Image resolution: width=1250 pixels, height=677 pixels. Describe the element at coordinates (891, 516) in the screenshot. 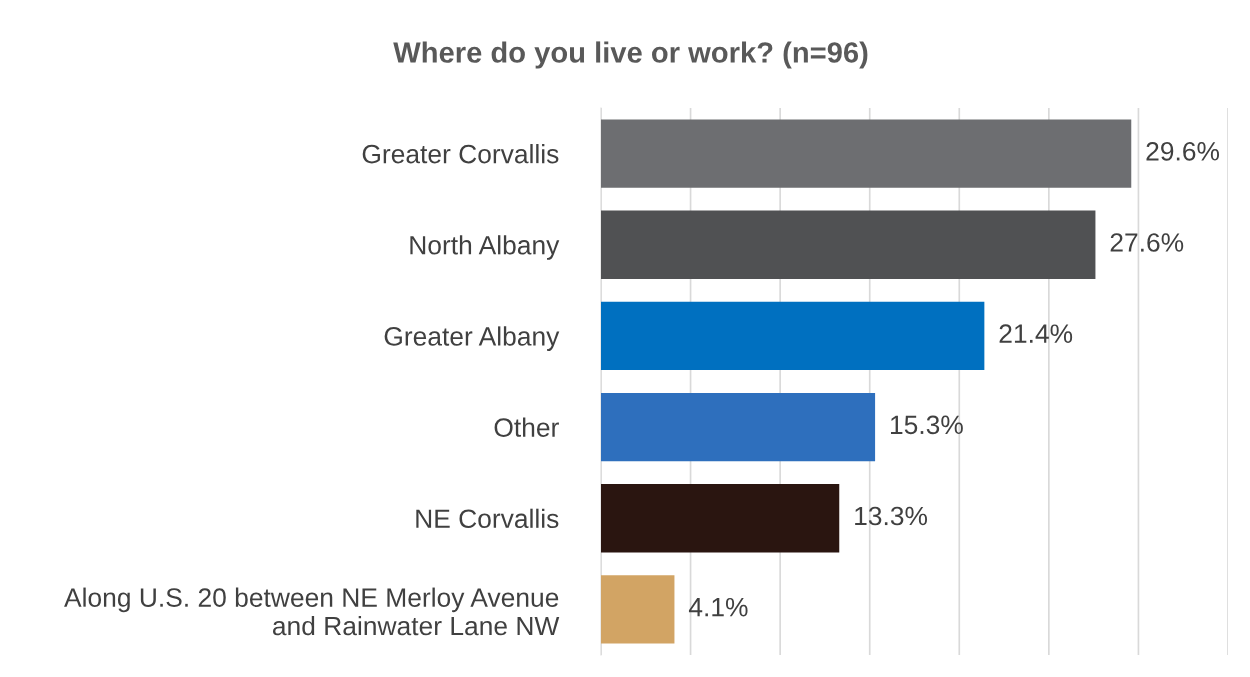

I see `data-label: 13.3%` at that location.